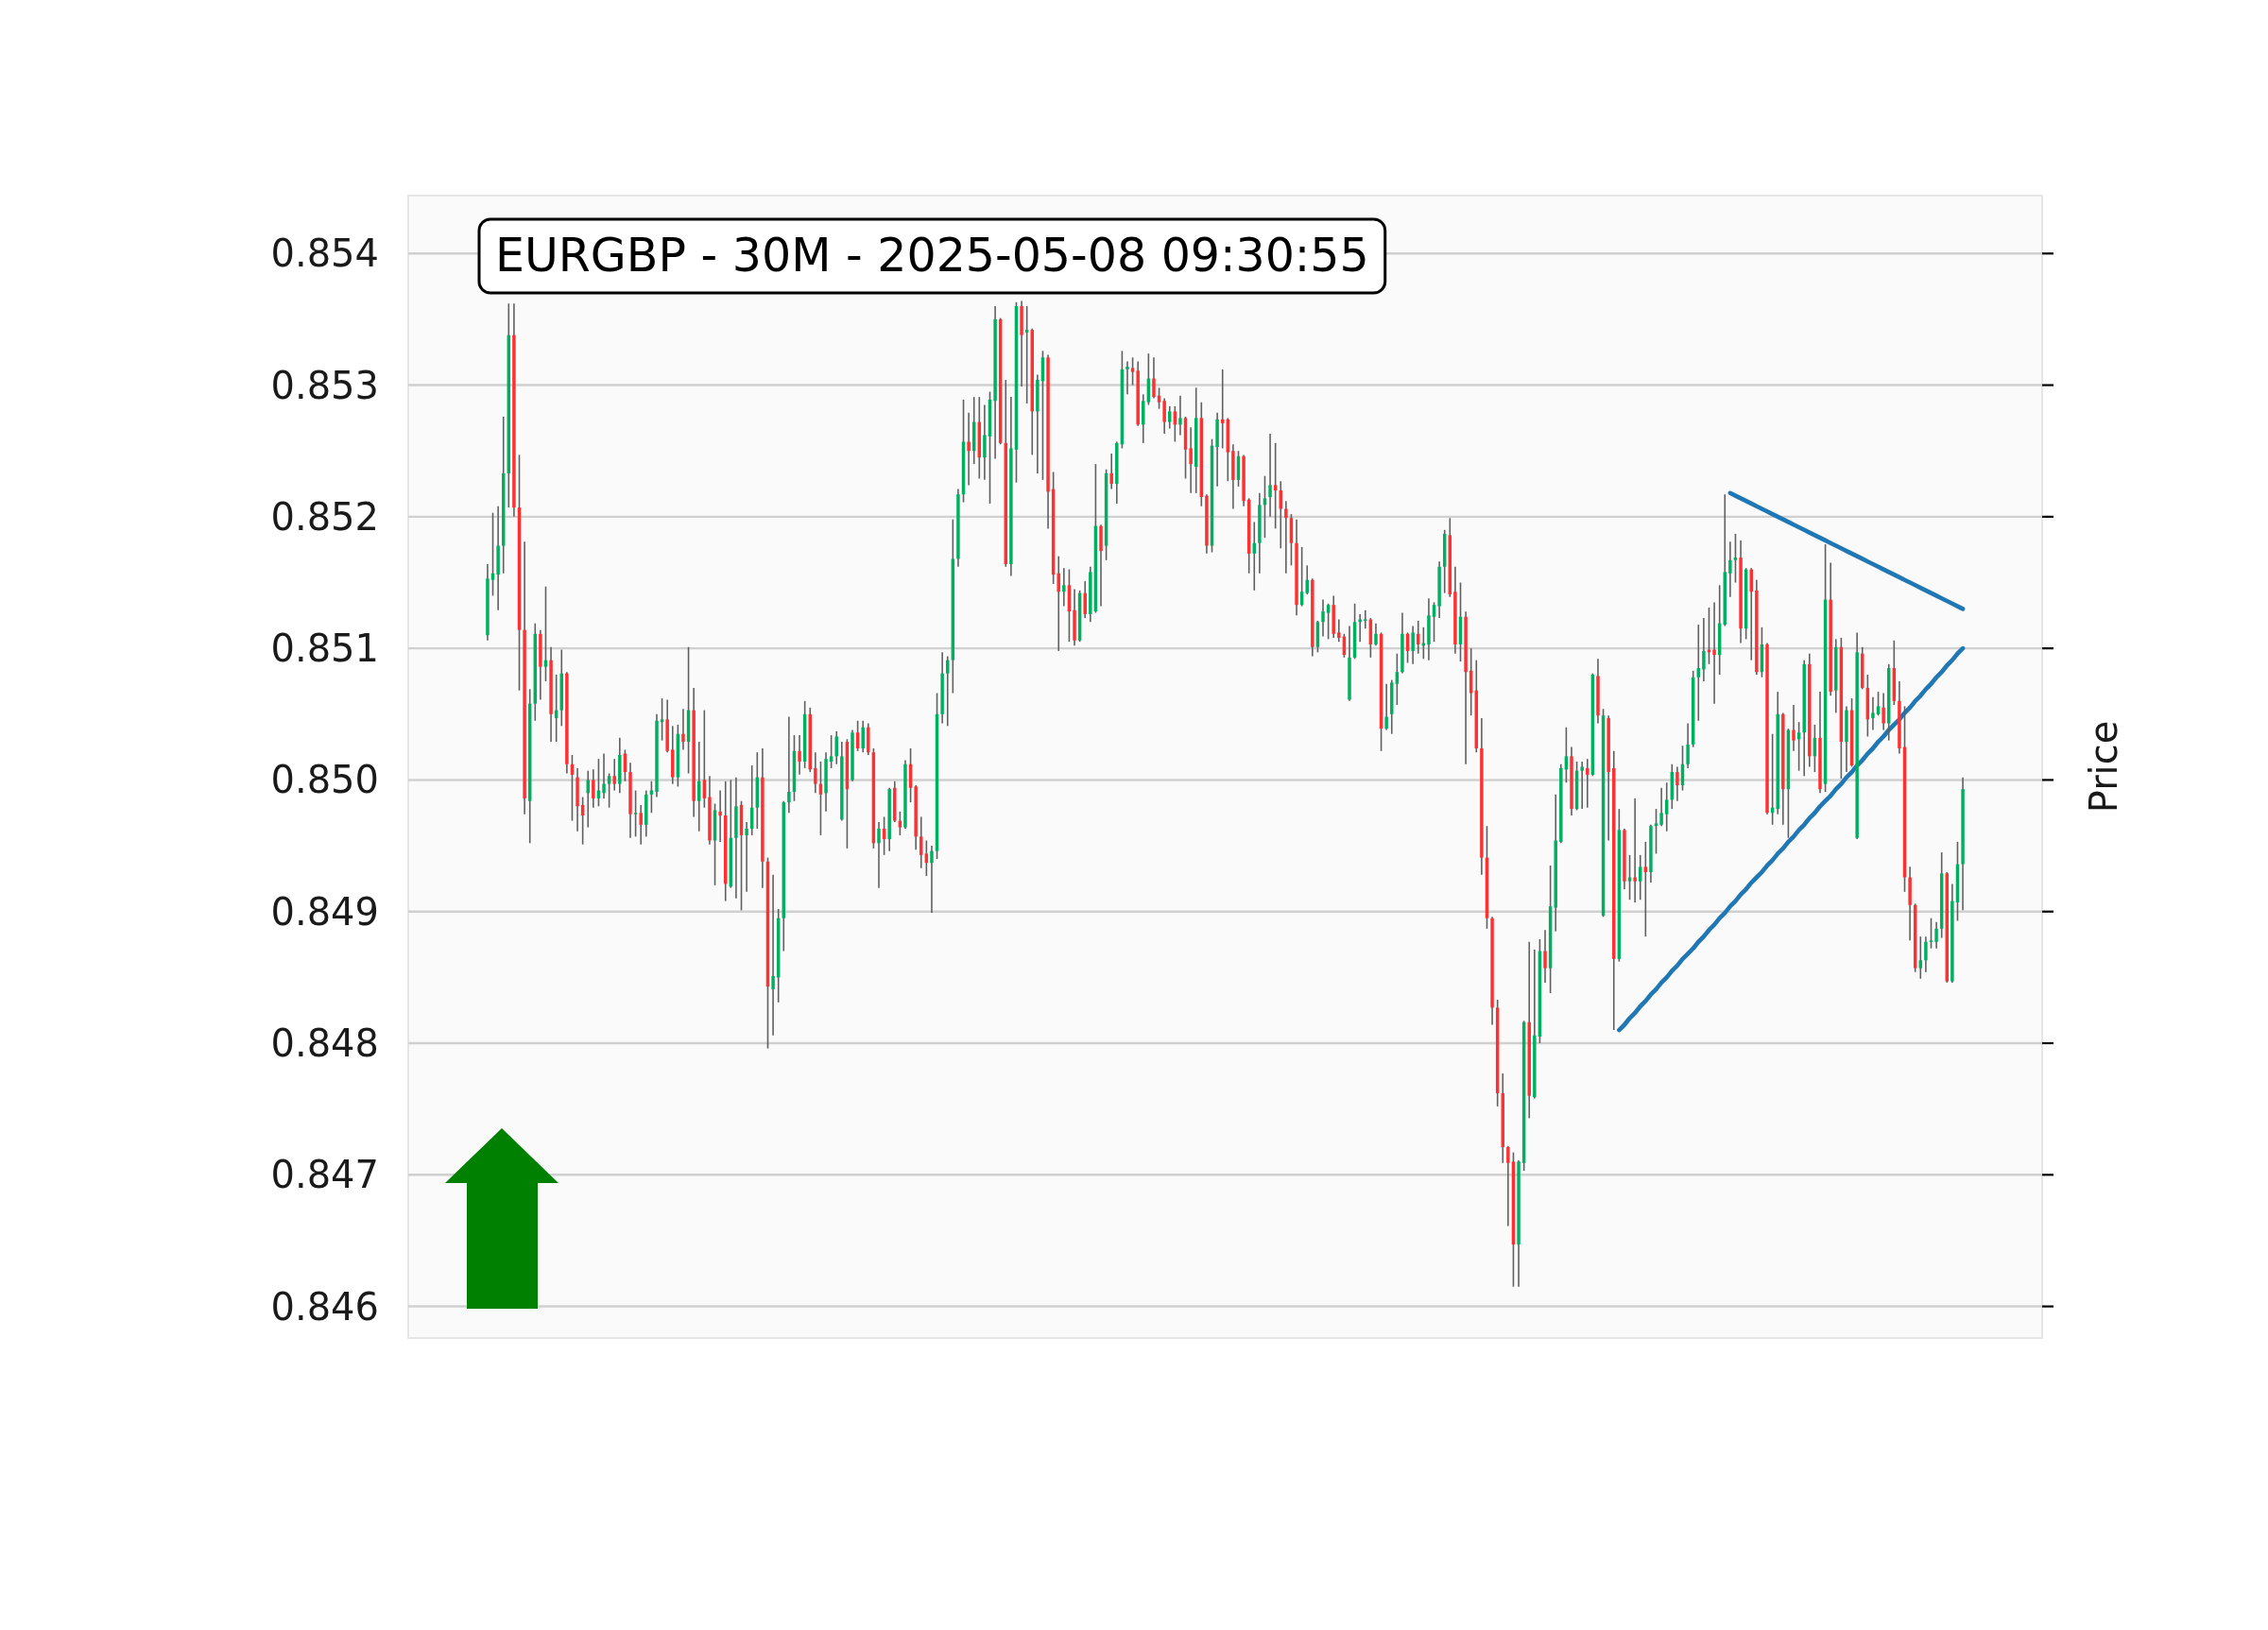 This screenshot has width=2268, height=1630. I want to click on y-tick-label: 0.846, so click(324, 1307).